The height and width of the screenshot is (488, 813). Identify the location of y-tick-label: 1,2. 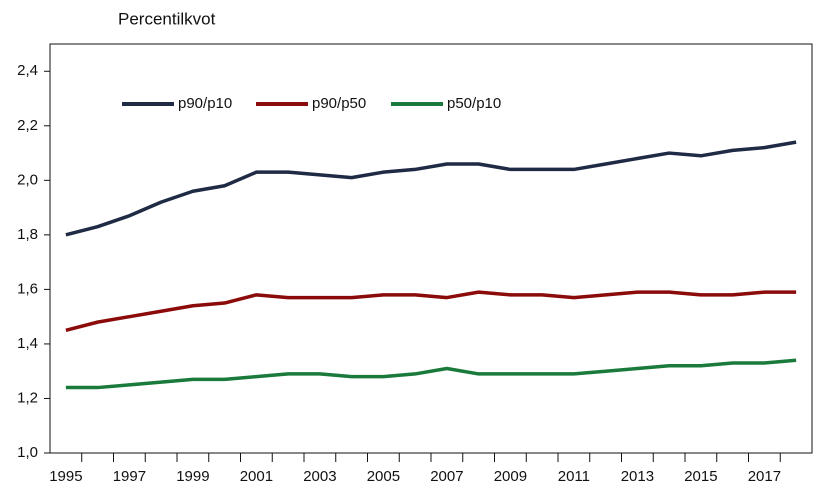
(27, 397).